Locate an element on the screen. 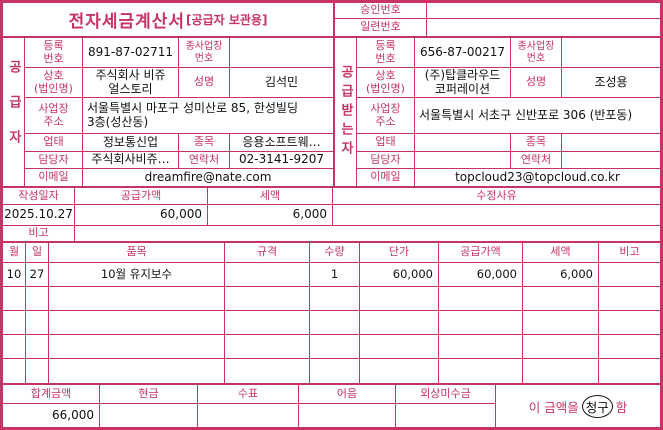  supplier-name-value: 주식회사 비쥬 얼스토리 is located at coordinates (131, 83).